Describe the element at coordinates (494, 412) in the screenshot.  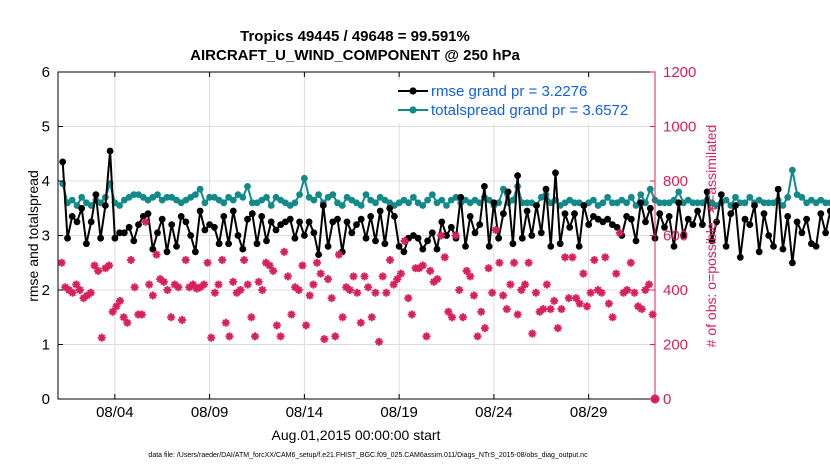
I see `x-tick-label: 08/24` at that location.